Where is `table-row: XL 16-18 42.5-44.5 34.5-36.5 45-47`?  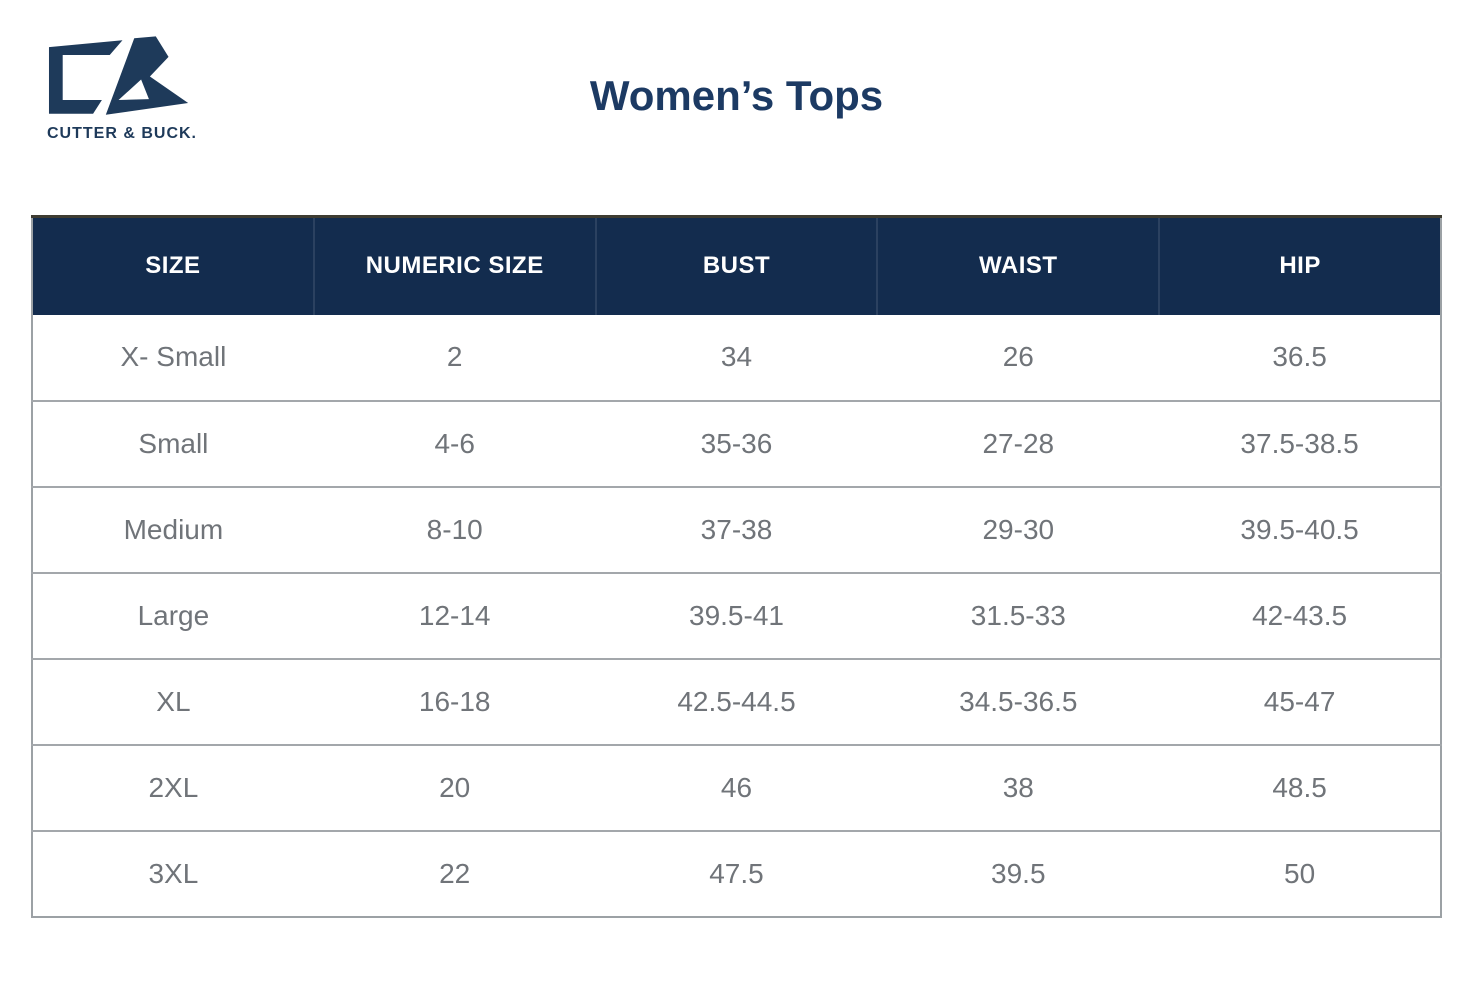
table-row: XL 16-18 42.5-44.5 34.5-36.5 45-47 is located at coordinates (736, 701).